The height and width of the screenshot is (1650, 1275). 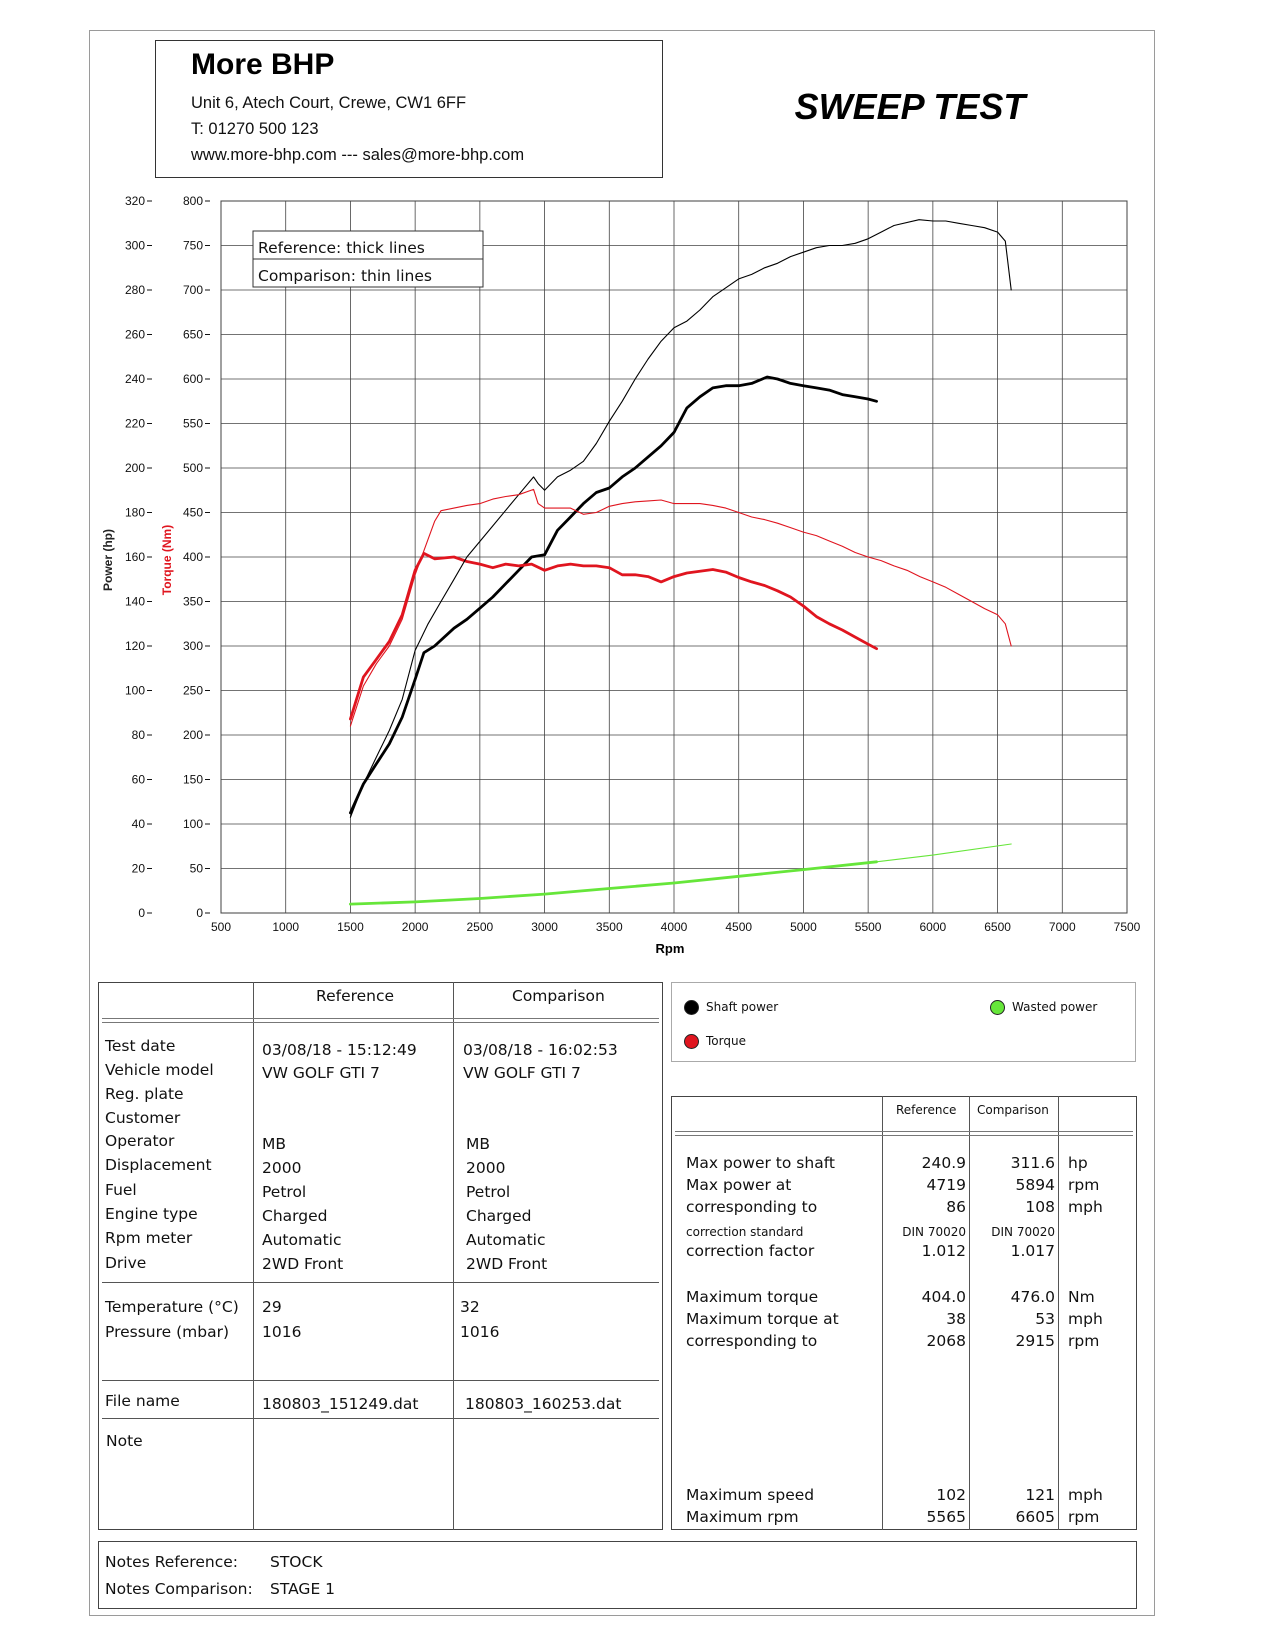 What do you see at coordinates (544, 927) in the screenshot?
I see `x-tick-label: 3000` at bounding box center [544, 927].